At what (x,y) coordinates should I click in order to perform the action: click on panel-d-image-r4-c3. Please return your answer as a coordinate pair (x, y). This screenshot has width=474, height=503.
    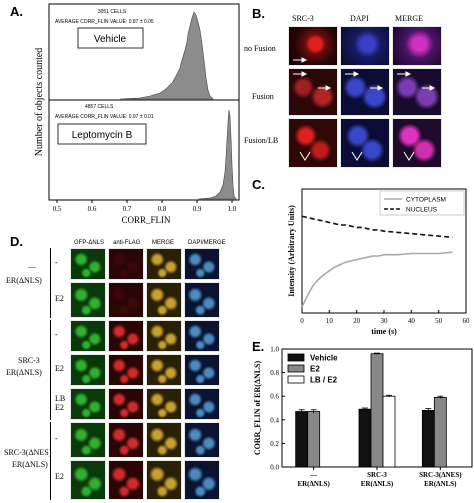
    Looking at the image, I should click on (164, 370).